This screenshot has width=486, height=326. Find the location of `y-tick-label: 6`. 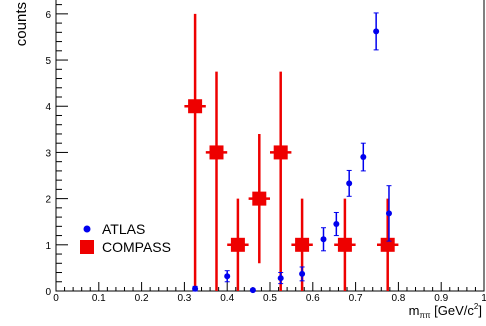

y-tick-label: 6 is located at coordinates (48, 15).